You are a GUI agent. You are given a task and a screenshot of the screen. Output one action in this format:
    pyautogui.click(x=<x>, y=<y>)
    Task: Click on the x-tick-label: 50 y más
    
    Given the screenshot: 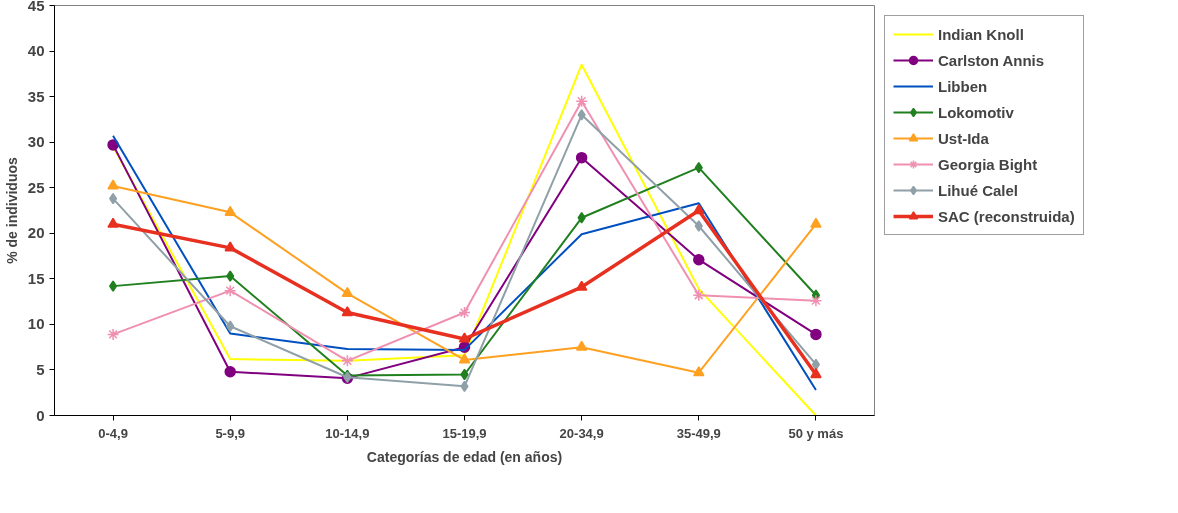 What is the action you would take?
    pyautogui.click(x=816, y=433)
    